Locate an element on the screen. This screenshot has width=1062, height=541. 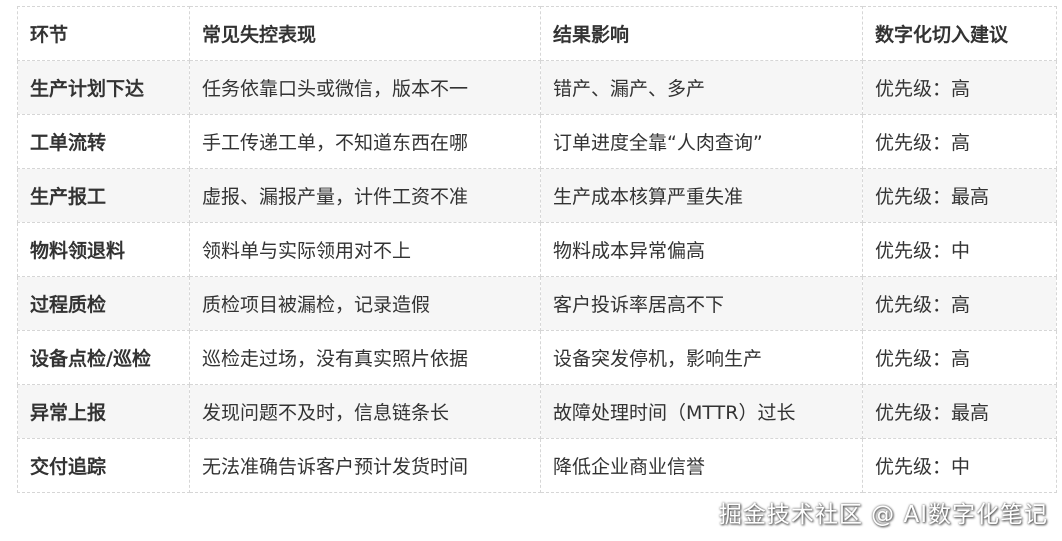
cell-stage: 设备点检/巡检 is located at coordinates (103, 357).